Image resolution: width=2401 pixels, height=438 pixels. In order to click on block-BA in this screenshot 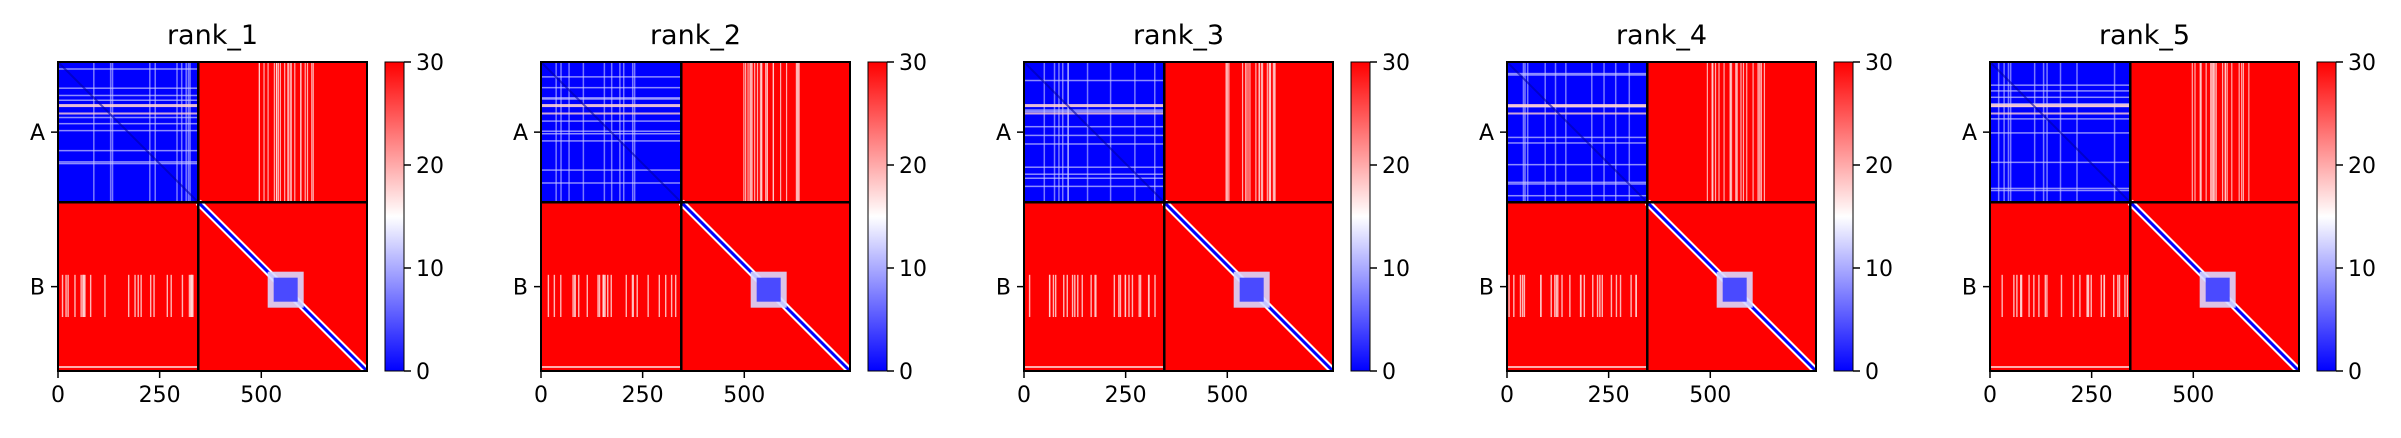, I will do `click(1577, 286)`.